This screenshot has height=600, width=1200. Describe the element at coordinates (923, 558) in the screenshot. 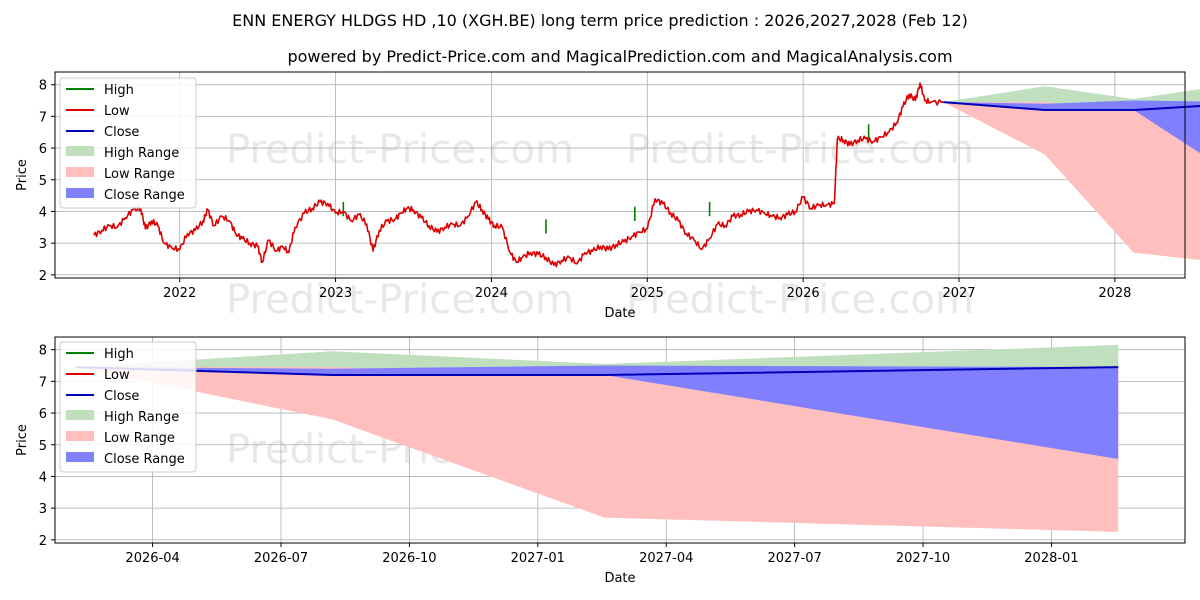

I see `x-tick-label: 2027-10` at that location.